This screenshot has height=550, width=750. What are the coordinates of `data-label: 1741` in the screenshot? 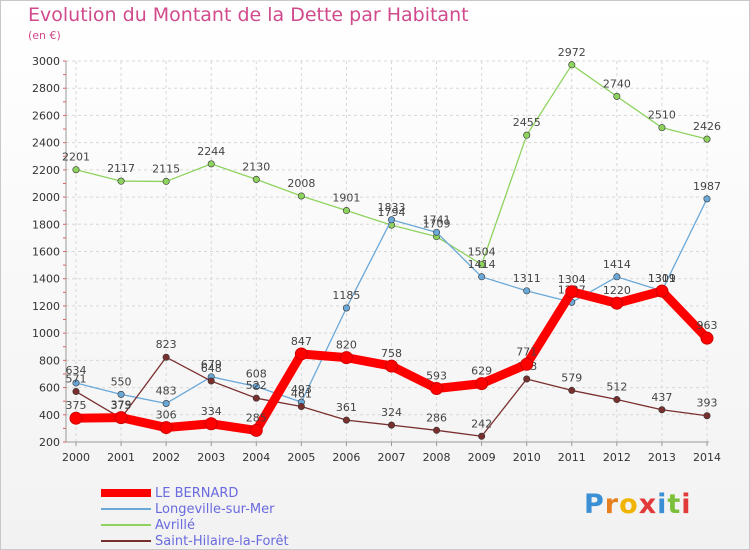 It's located at (437, 219).